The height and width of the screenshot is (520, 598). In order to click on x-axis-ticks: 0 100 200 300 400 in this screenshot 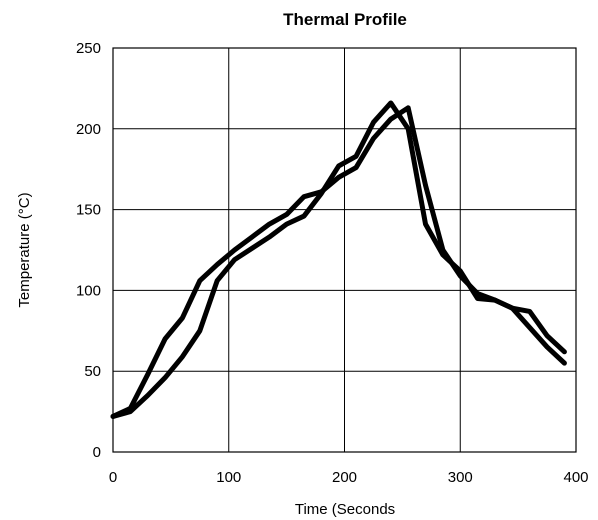, I will do `click(349, 477)`.